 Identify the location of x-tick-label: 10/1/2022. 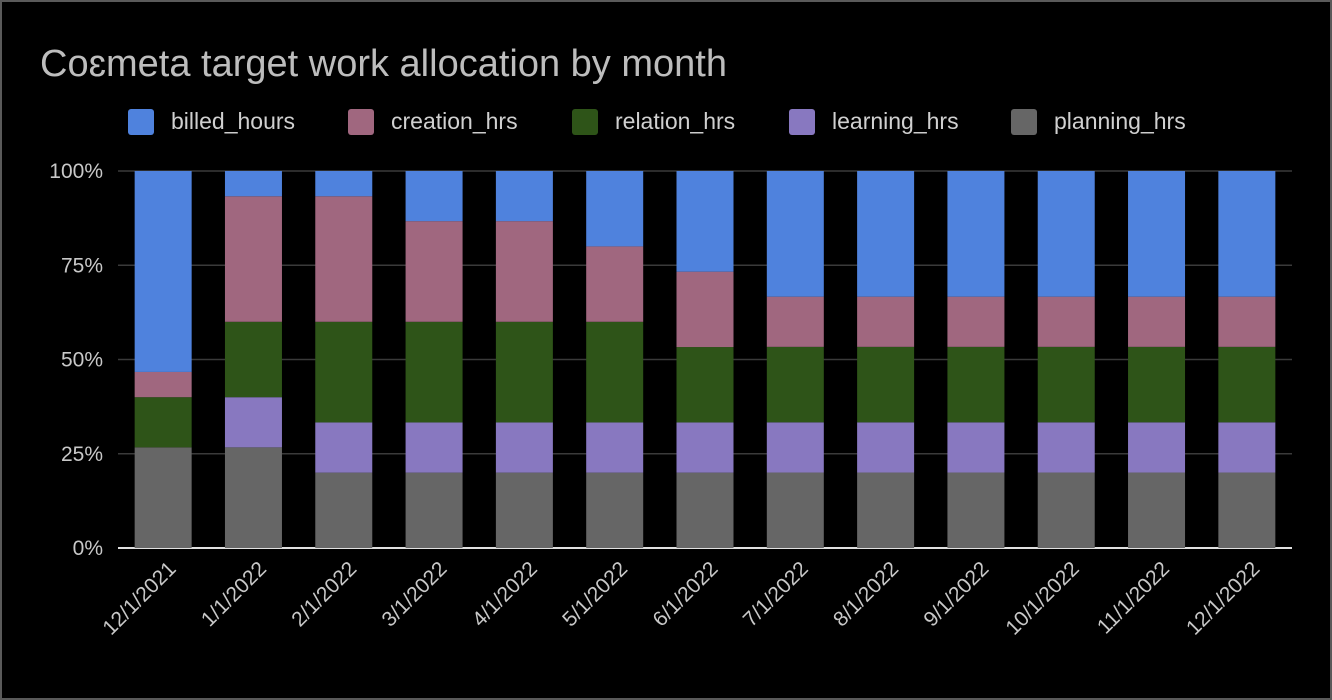
(1042, 598).